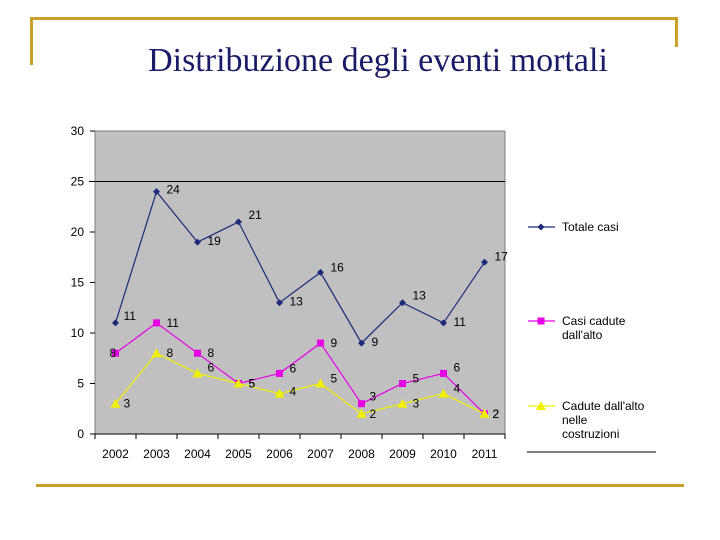 This screenshot has width=720, height=540. Describe the element at coordinates (279, 454) in the screenshot. I see `x-tick-label: 2006` at that location.